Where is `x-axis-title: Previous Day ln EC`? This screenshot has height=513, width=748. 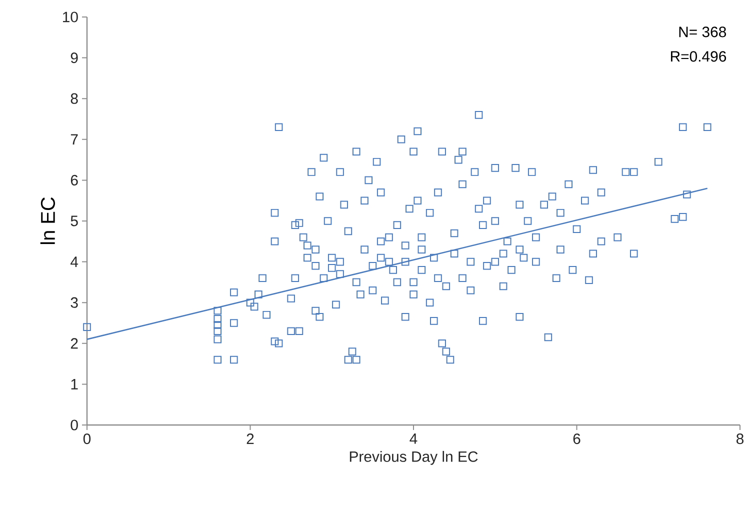 x-axis-title: Previous Day ln EC is located at coordinates (414, 457).